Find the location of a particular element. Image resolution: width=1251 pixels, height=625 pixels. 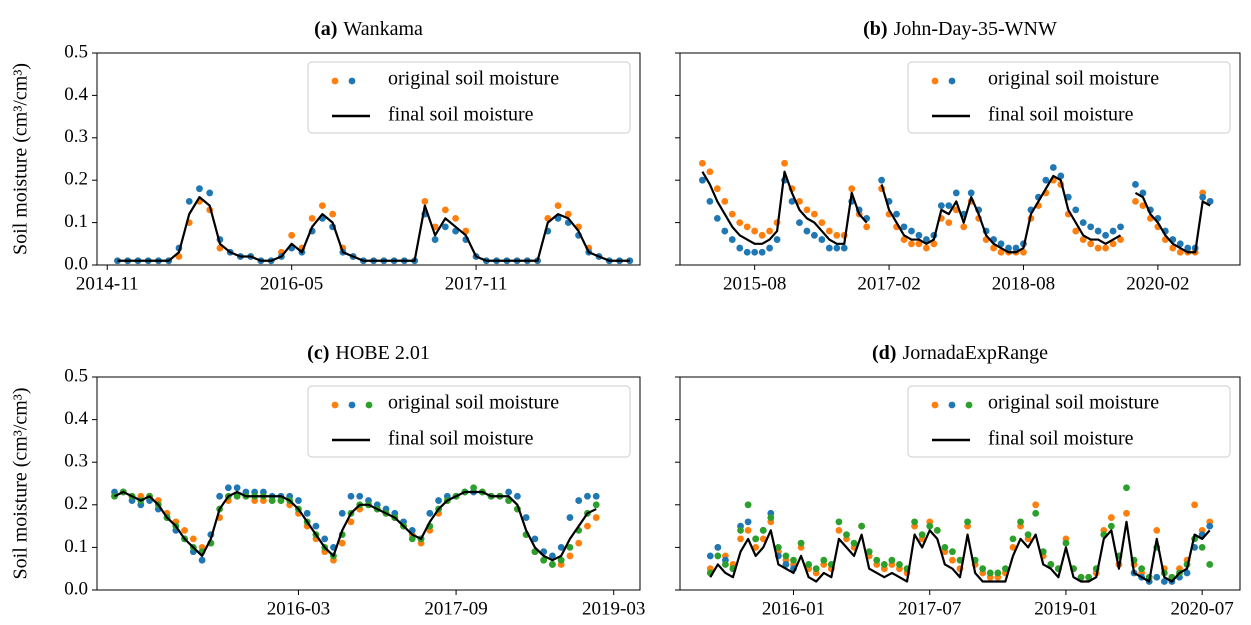

y-tick-label: 0.1 is located at coordinates (76, 546).